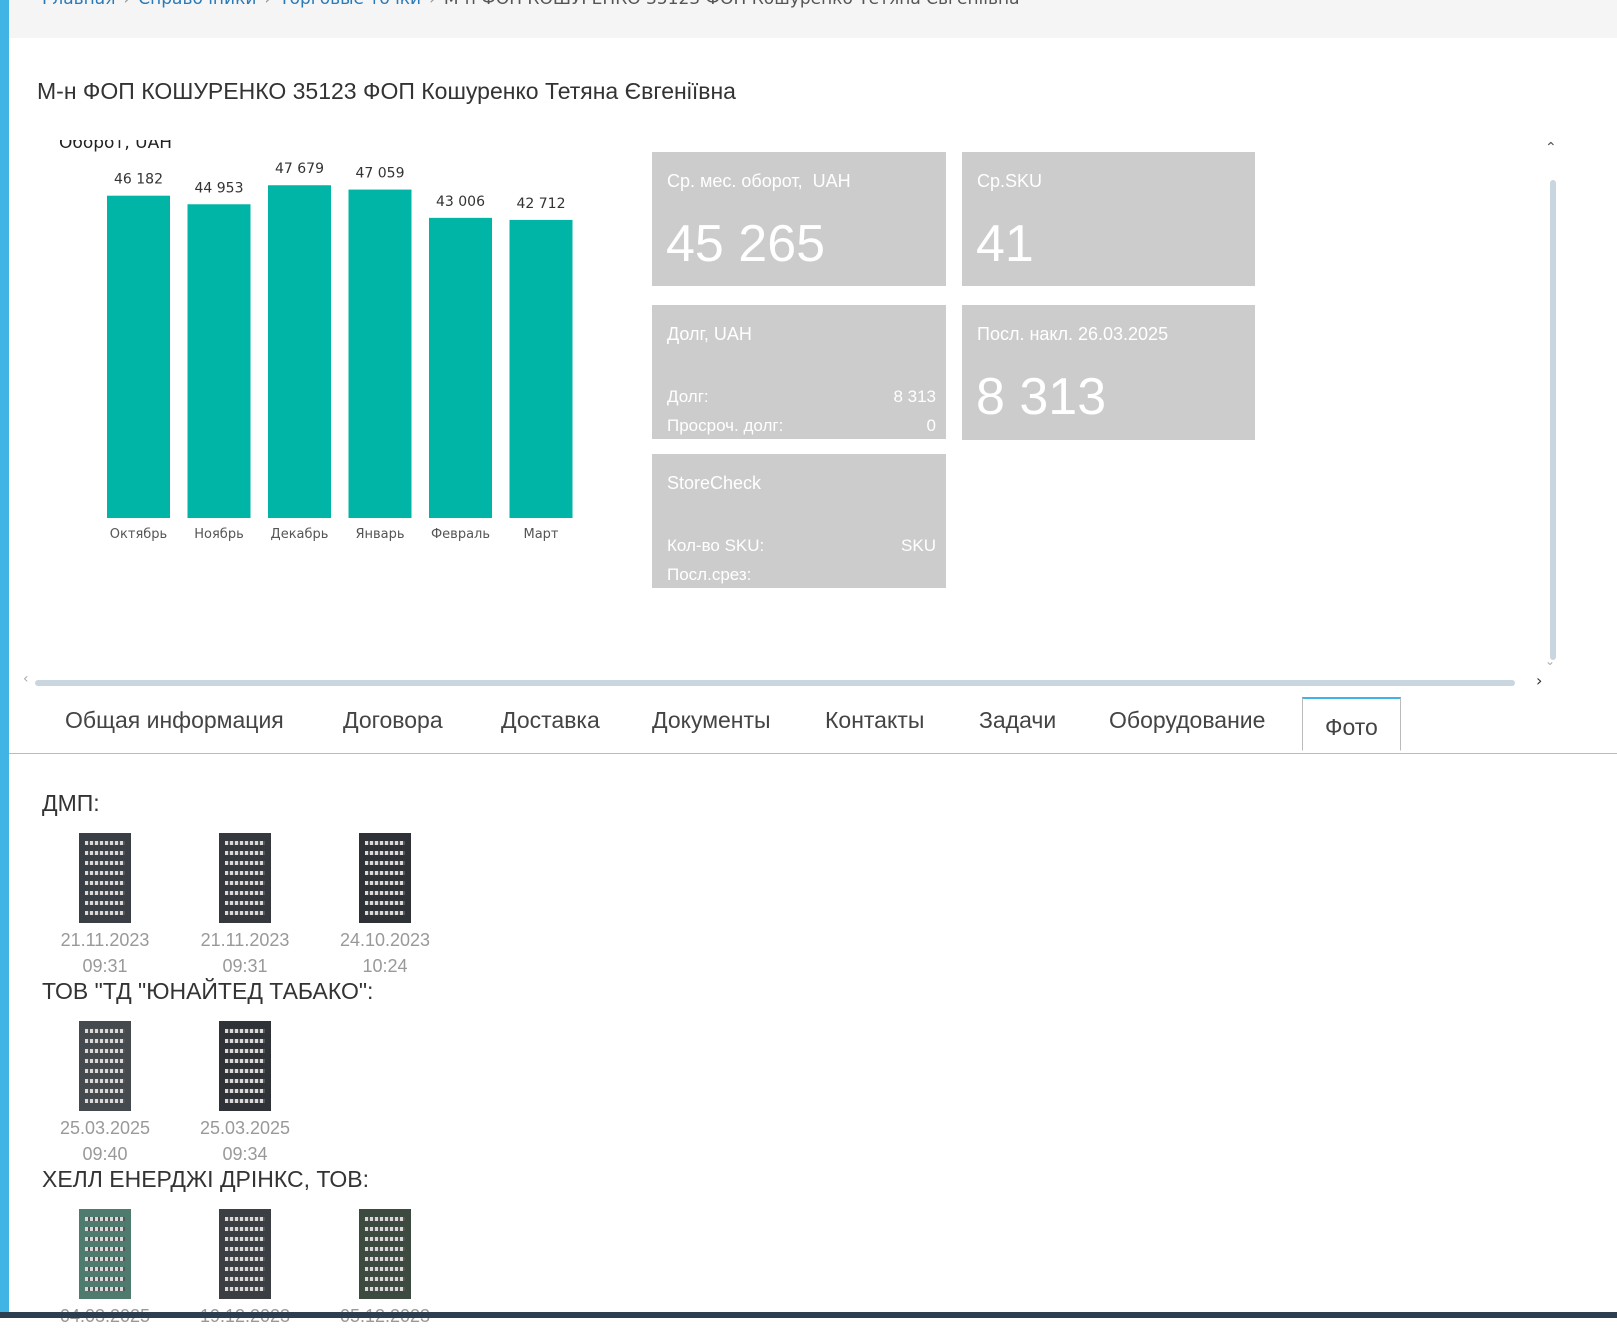  Describe the element at coordinates (174, 720) in the screenshot. I see `tab-general-info: Общая информация` at that location.